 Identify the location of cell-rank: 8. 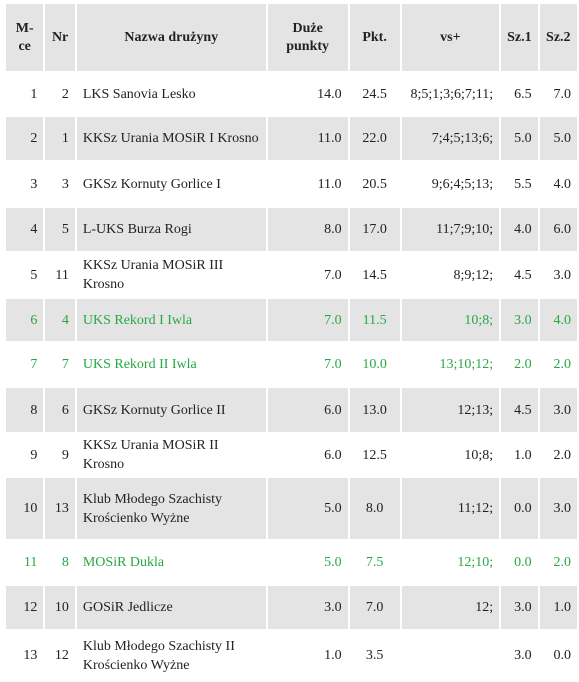
(25, 410).